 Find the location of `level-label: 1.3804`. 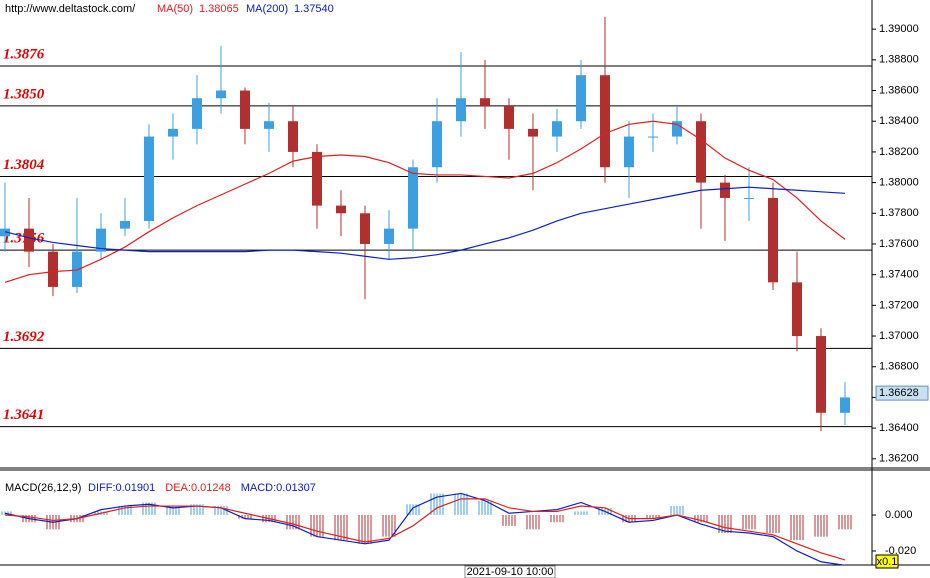

level-label: 1.3804 is located at coordinates (24, 165).